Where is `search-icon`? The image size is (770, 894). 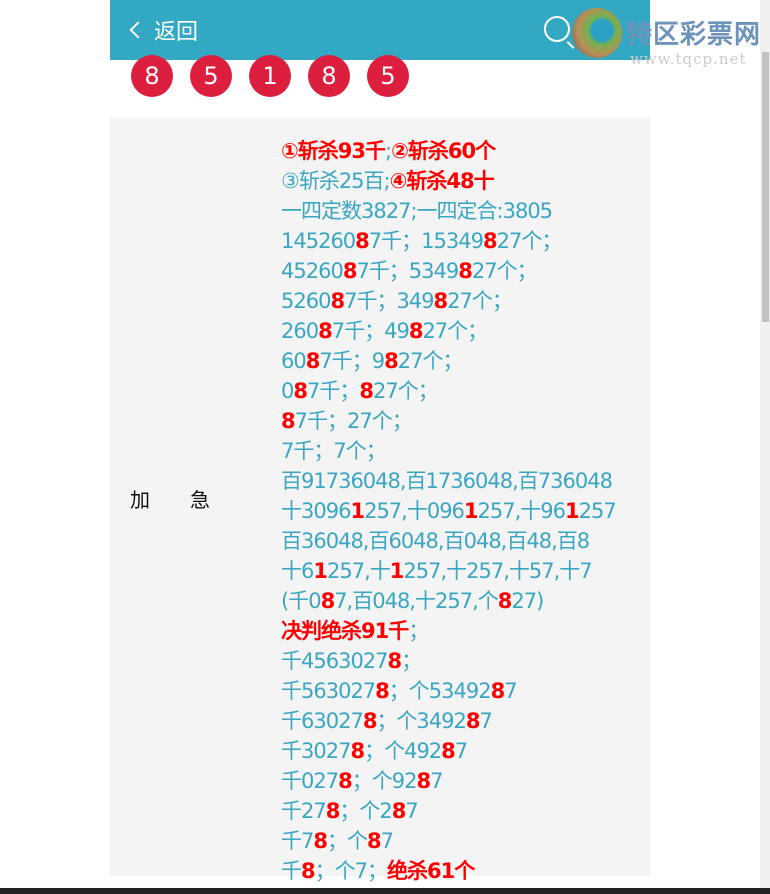 search-icon is located at coordinates (557, 29).